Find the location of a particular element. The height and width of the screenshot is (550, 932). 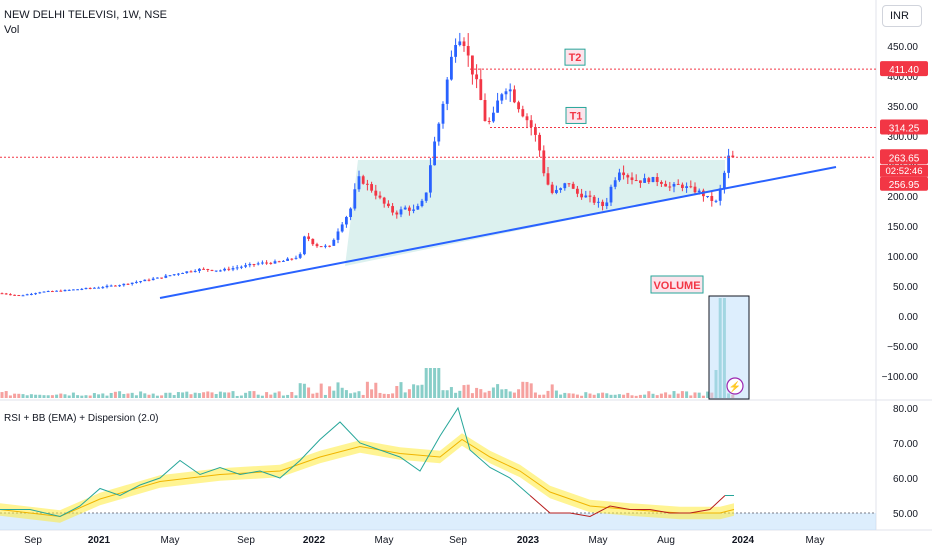

rsi-tick-label: 80.00 is located at coordinates (905, 409).